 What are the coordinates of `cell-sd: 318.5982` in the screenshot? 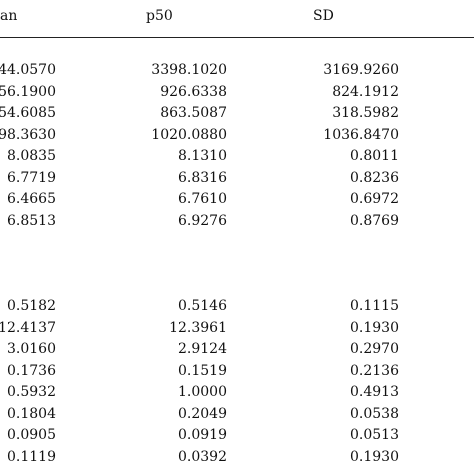 It's located at (365, 113).